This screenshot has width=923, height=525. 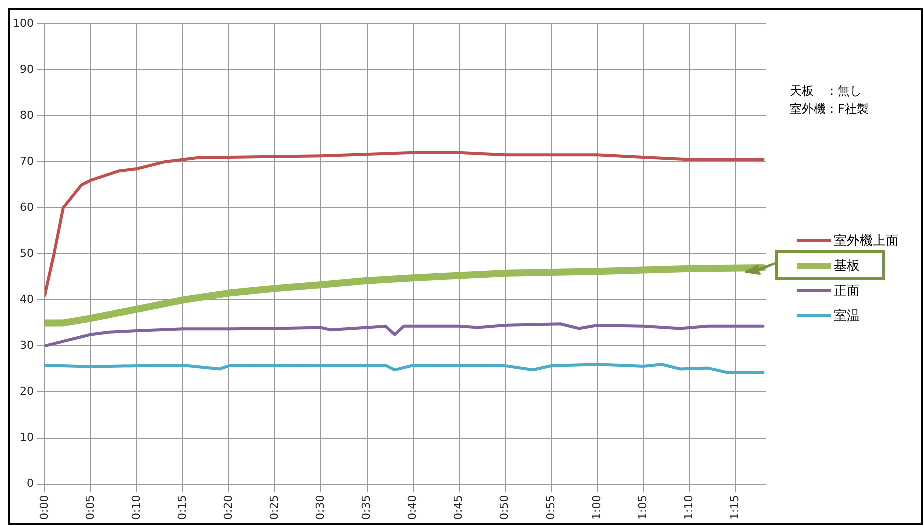 I want to click on y-tick-label: 100, so click(x=23, y=23).